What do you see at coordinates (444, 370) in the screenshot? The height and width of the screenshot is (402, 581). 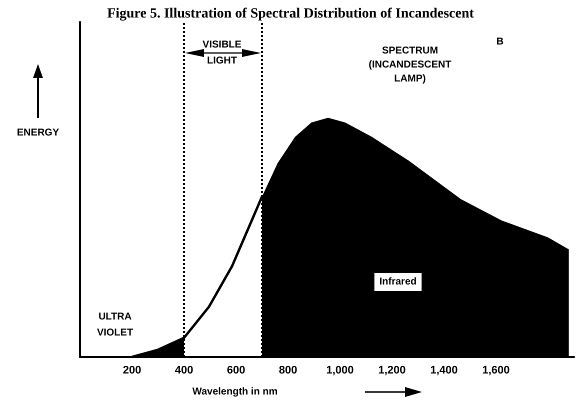 I see `x-tick-label: 1,400` at bounding box center [444, 370].